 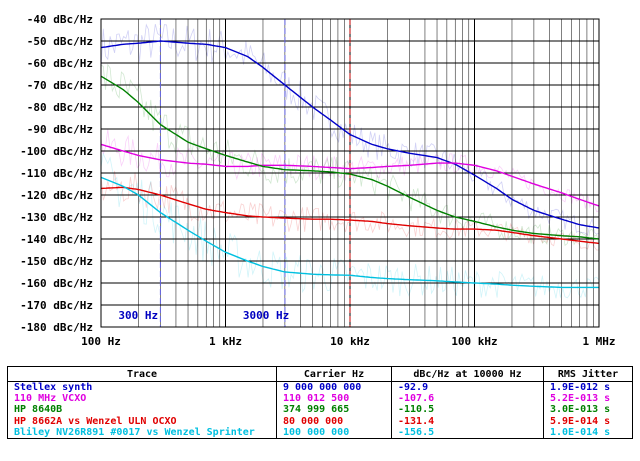 I want to click on y-tick-label: -130 dBc/Hz, so click(x=56, y=217).